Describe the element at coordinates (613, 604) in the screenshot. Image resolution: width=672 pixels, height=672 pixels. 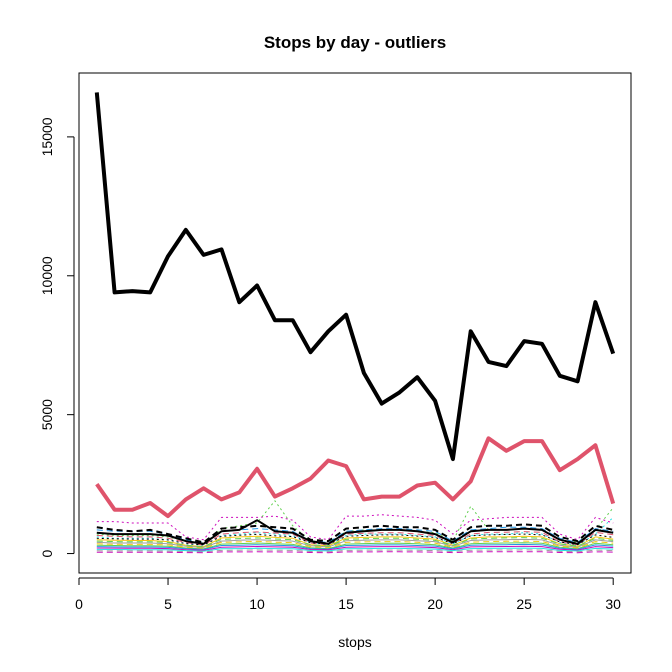
I see `x-tick-label: 30` at that location.